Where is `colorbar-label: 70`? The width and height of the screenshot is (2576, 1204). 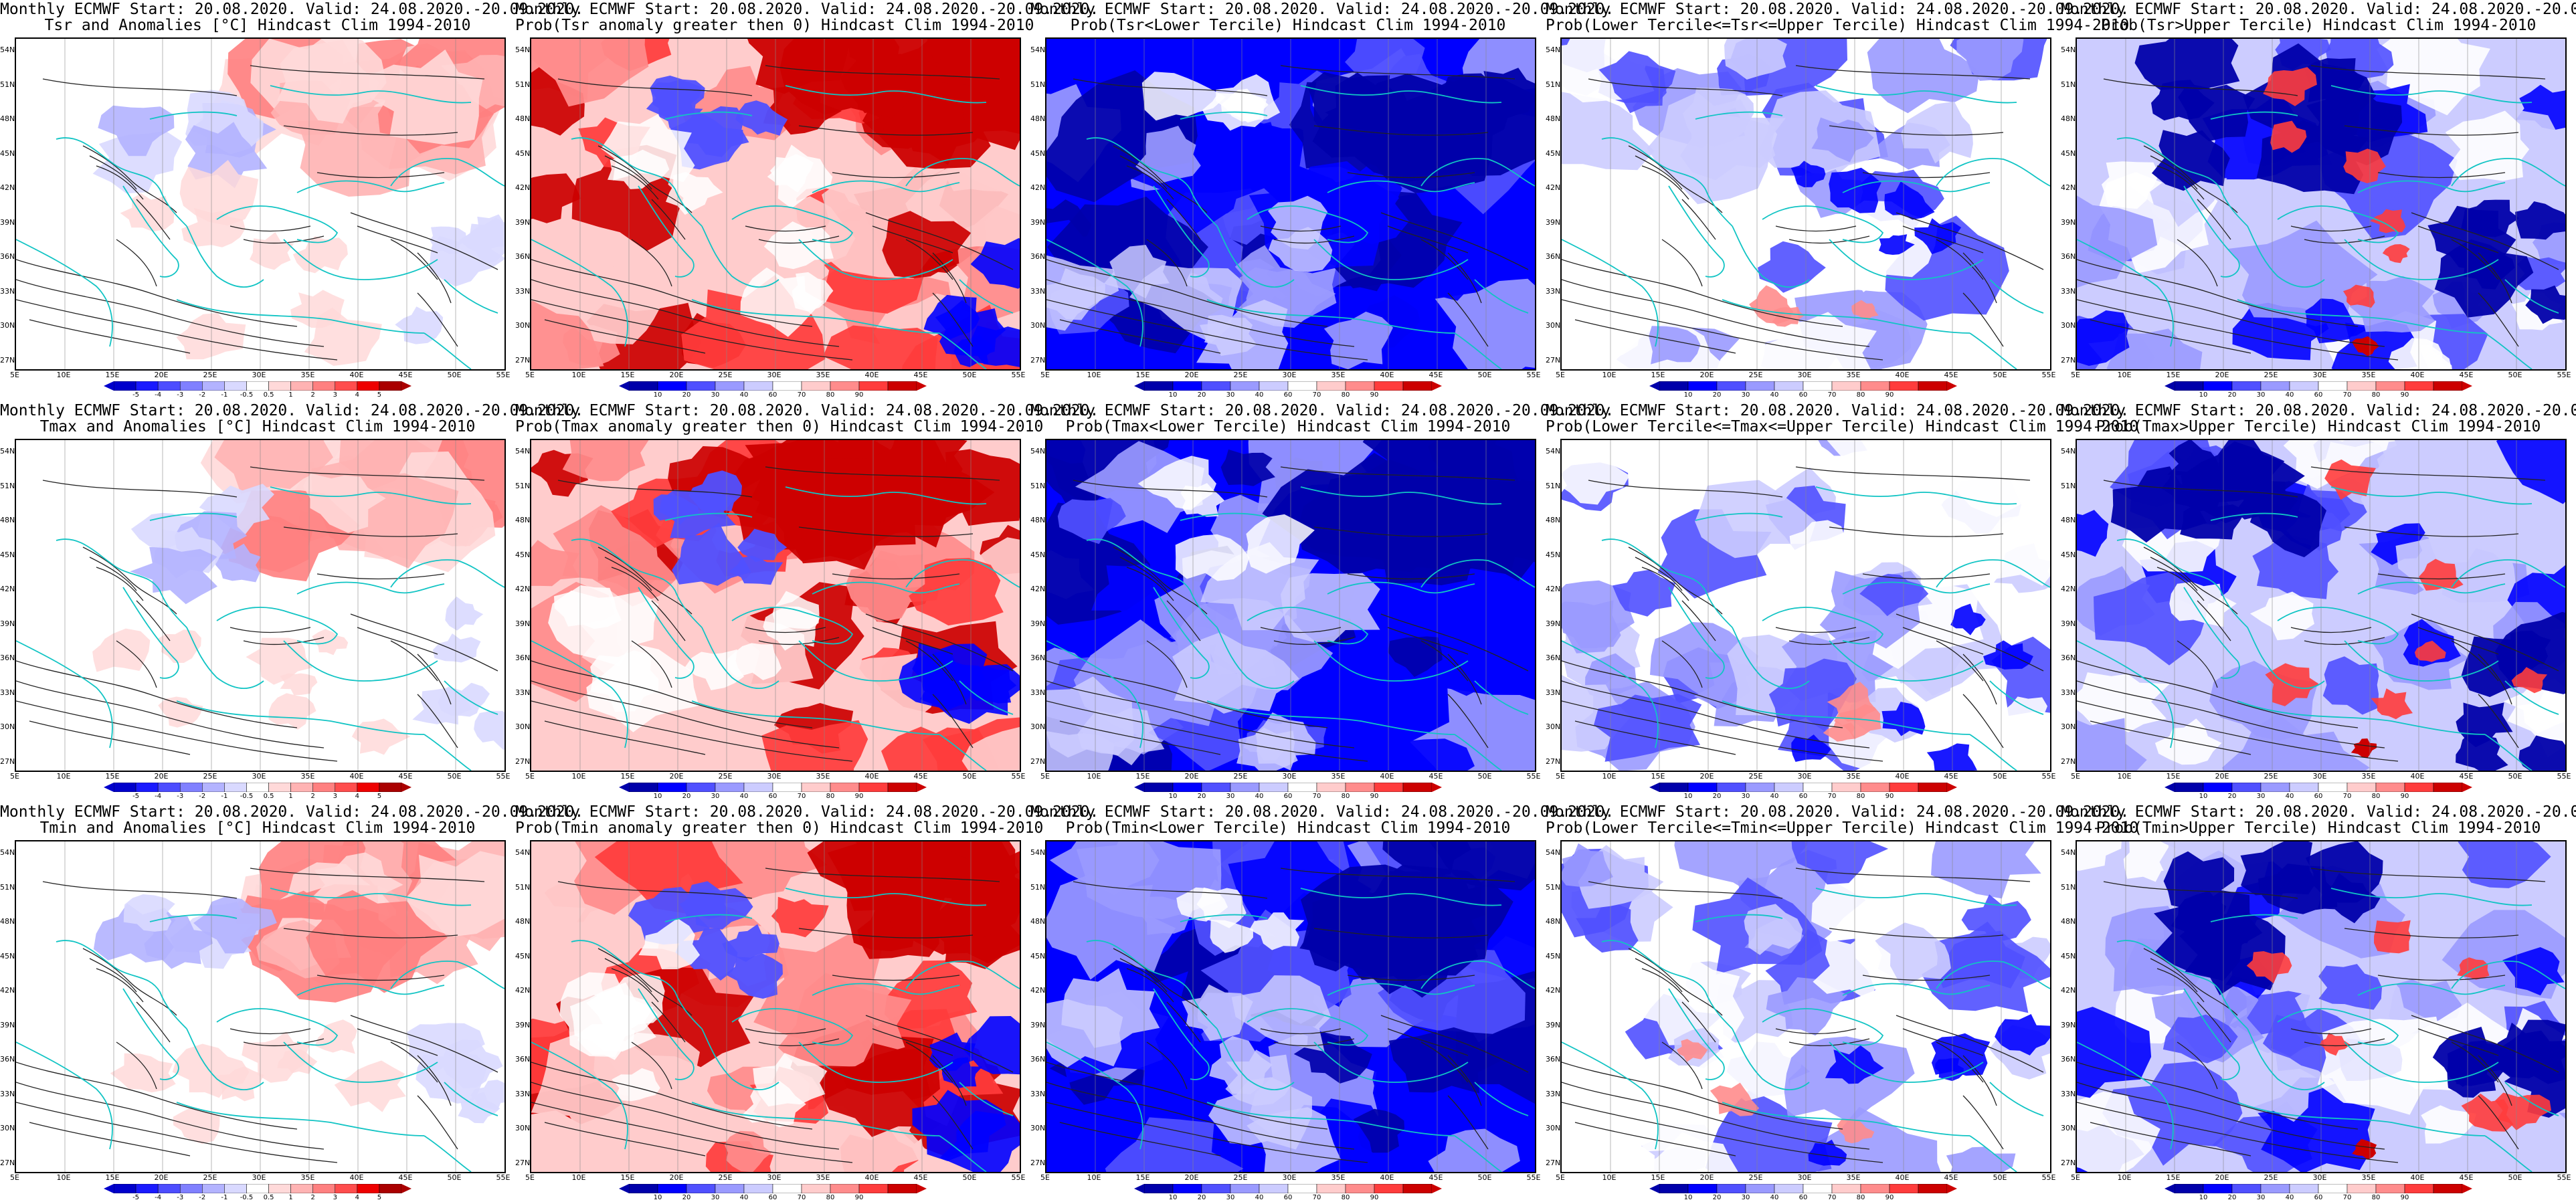
colorbar-label: 70 is located at coordinates (1316, 1197).